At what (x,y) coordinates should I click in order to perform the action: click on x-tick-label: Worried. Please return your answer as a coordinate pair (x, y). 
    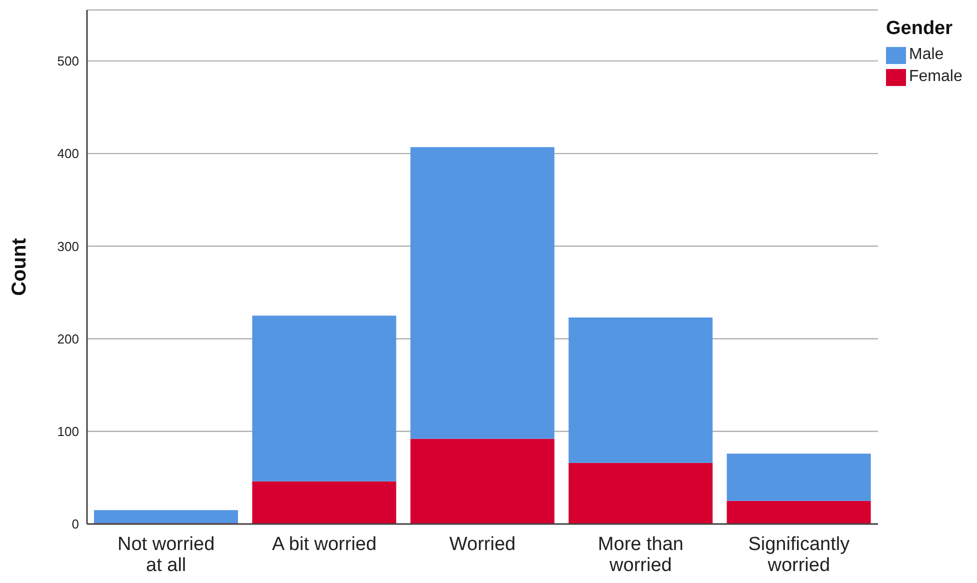
    Looking at the image, I should click on (482, 544).